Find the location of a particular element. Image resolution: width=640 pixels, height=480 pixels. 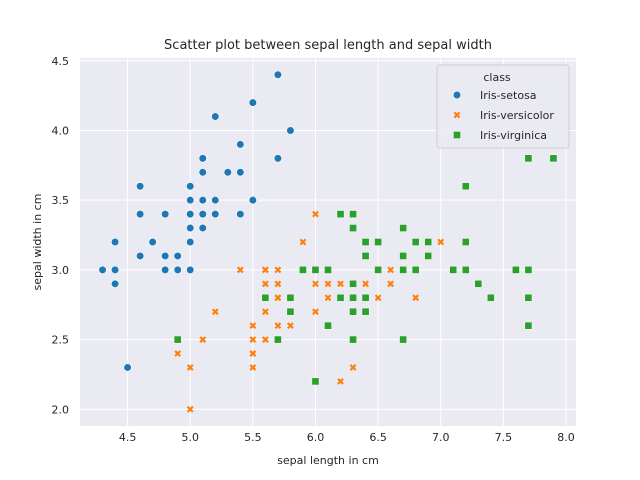

y-tick-label: 2.0 is located at coordinates (61, 409).